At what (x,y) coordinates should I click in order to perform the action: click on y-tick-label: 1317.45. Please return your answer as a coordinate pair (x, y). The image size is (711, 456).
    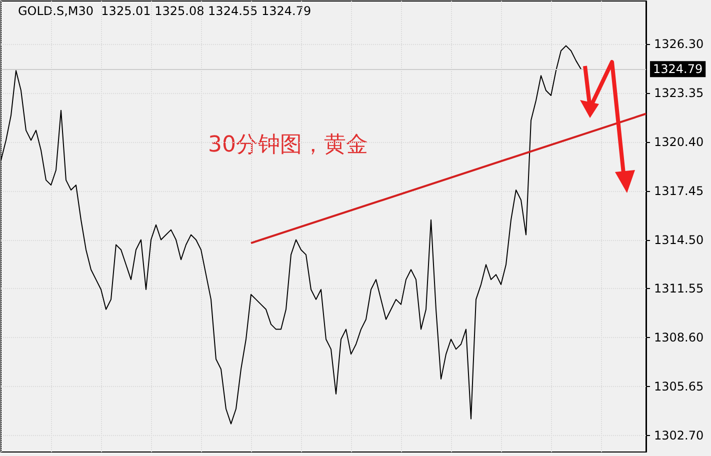
    Looking at the image, I should click on (679, 191).